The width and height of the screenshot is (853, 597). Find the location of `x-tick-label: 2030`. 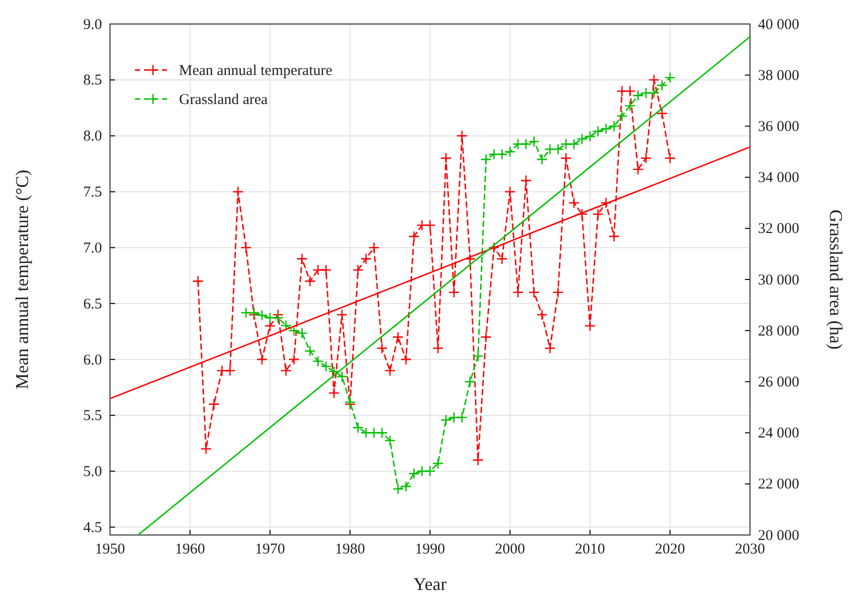

x-tick-label: 2030 is located at coordinates (750, 550).